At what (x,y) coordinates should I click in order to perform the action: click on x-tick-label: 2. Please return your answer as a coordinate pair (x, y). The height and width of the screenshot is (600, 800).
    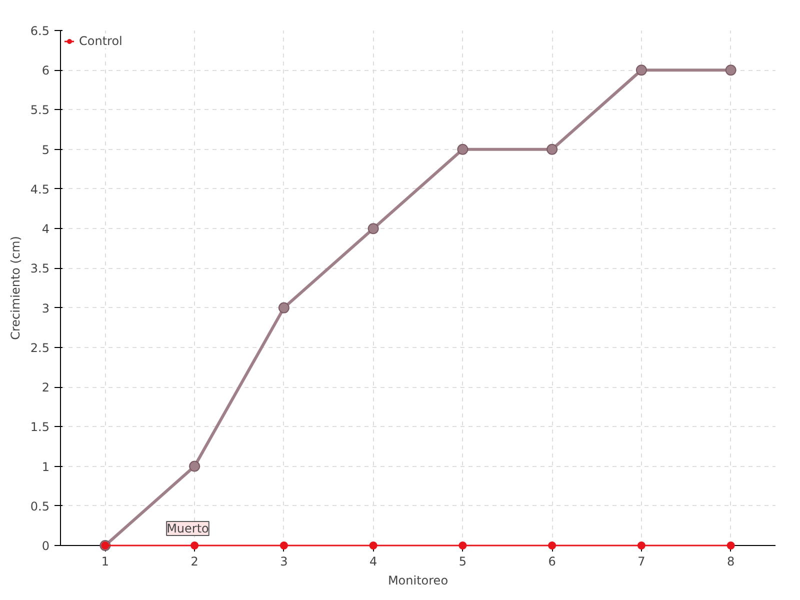
    Looking at the image, I should click on (194, 561).